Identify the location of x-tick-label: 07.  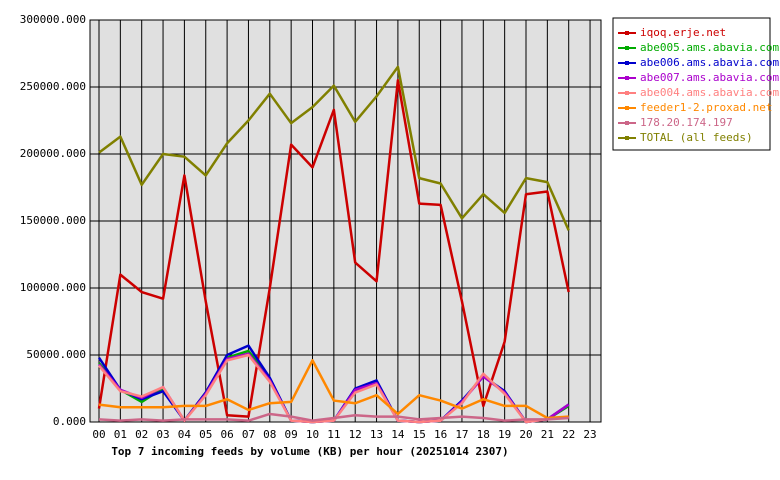
(248, 434).